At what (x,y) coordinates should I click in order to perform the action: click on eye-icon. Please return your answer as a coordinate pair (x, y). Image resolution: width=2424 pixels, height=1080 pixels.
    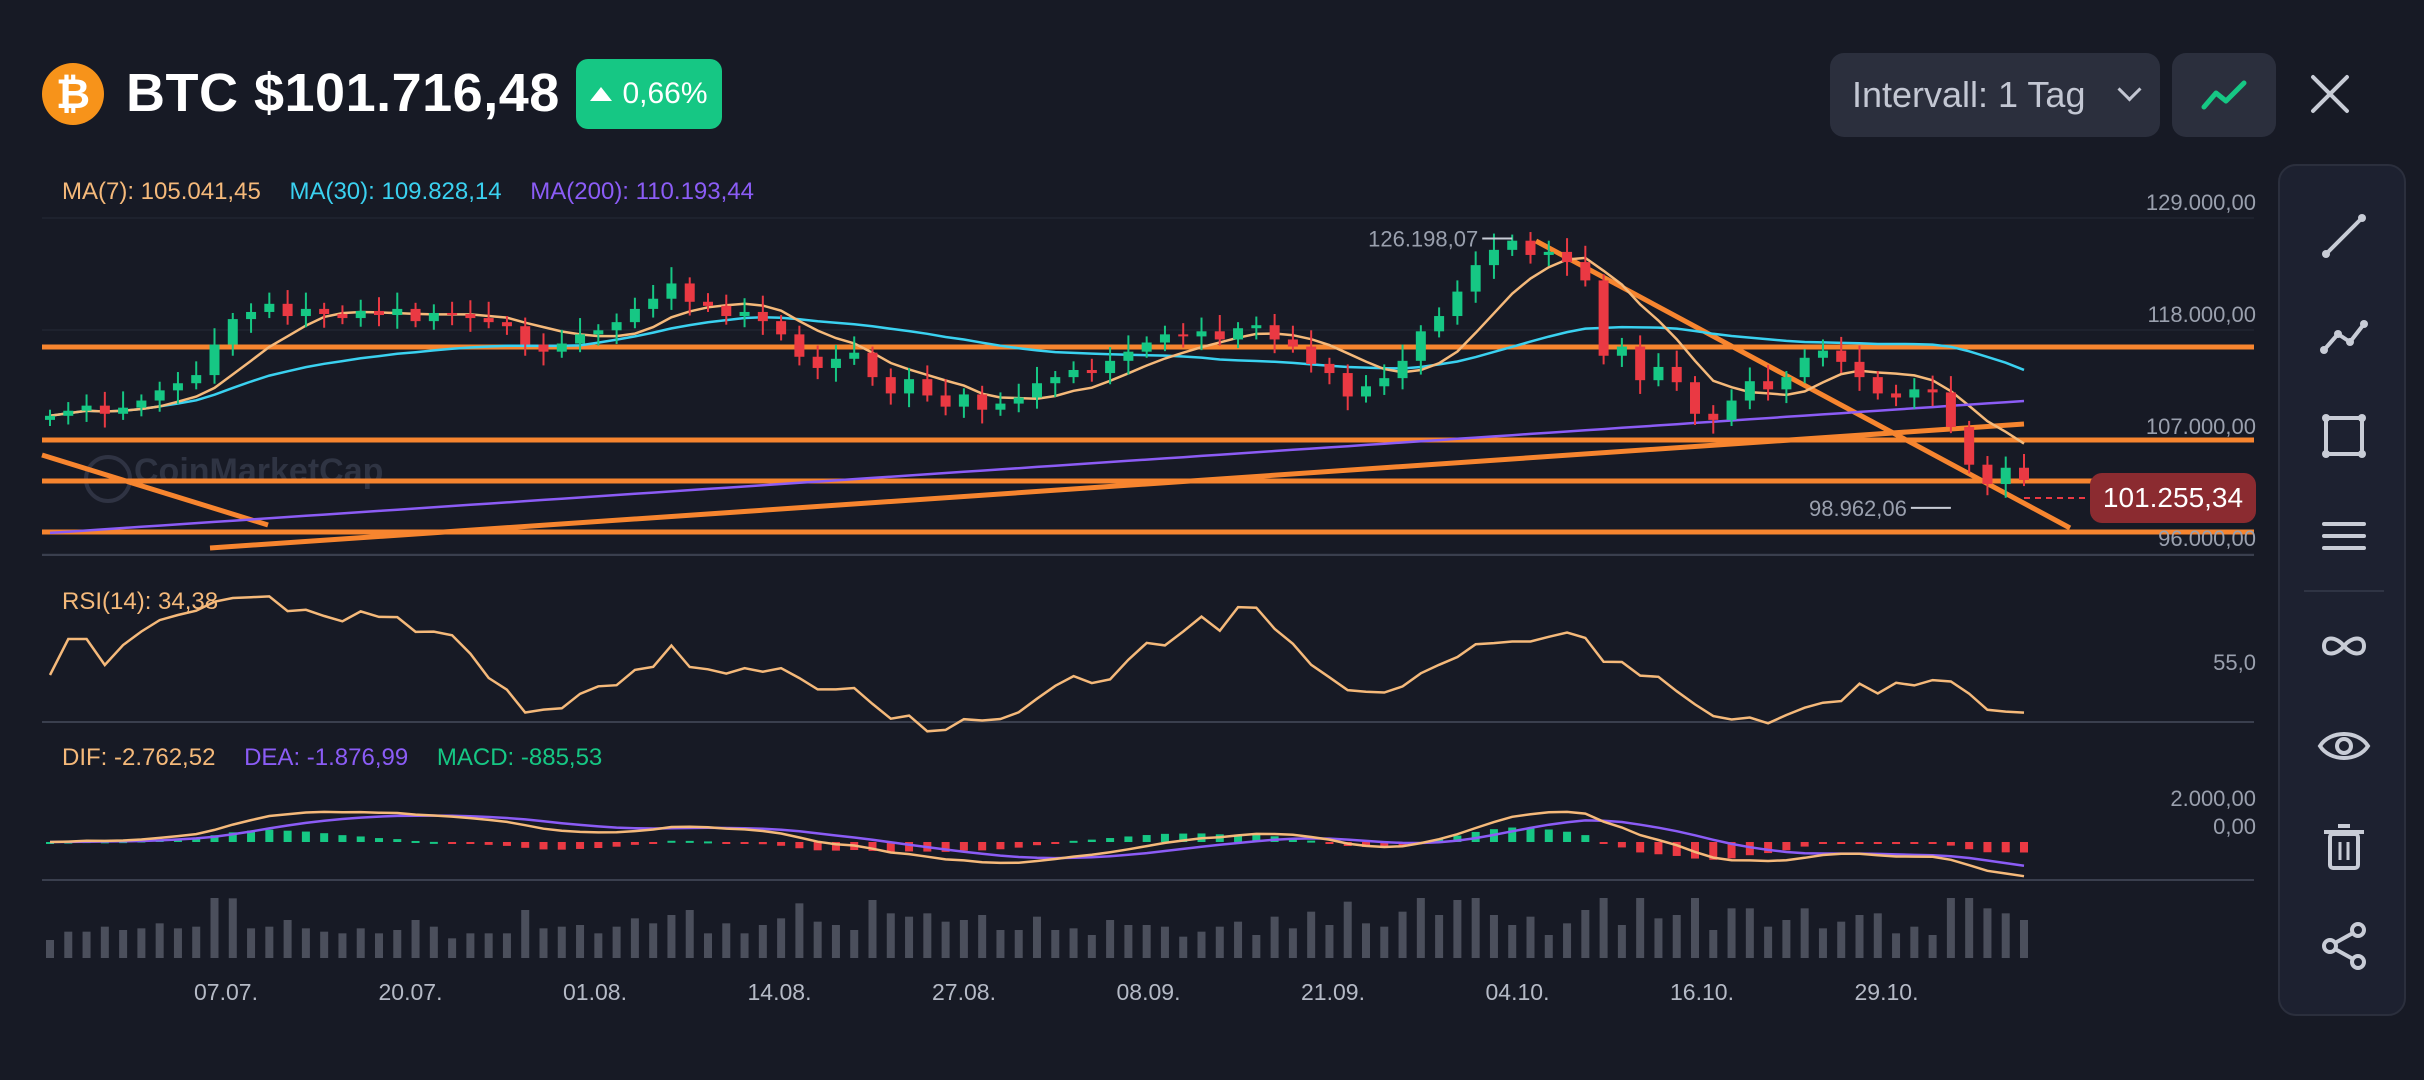
    Looking at the image, I should click on (2344, 746).